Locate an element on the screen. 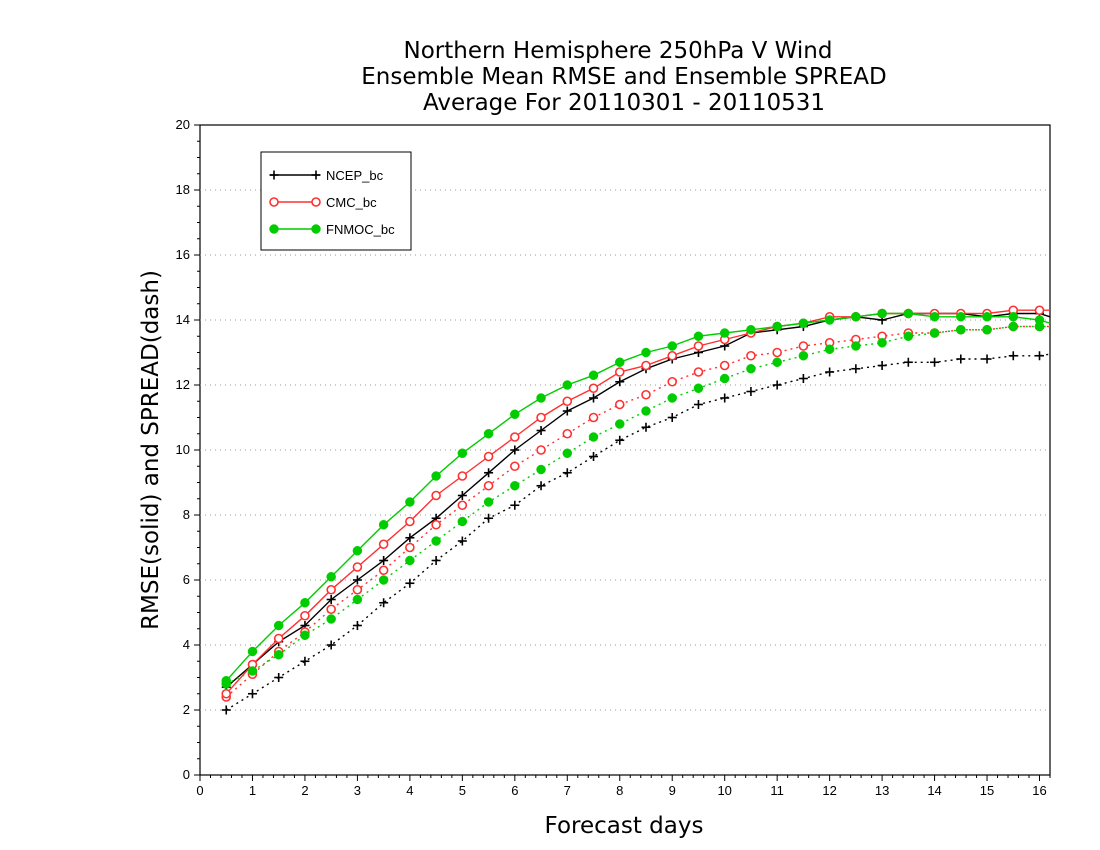 The height and width of the screenshot is (850, 1100). chart-period: Average For 20110301 - 20110531 is located at coordinates (624, 103).